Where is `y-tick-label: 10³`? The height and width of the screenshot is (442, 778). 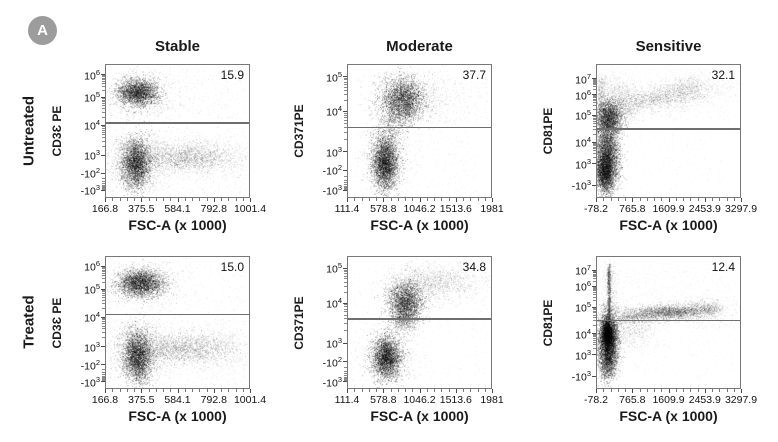
y-tick-label: 10³ is located at coordinates (92, 155).